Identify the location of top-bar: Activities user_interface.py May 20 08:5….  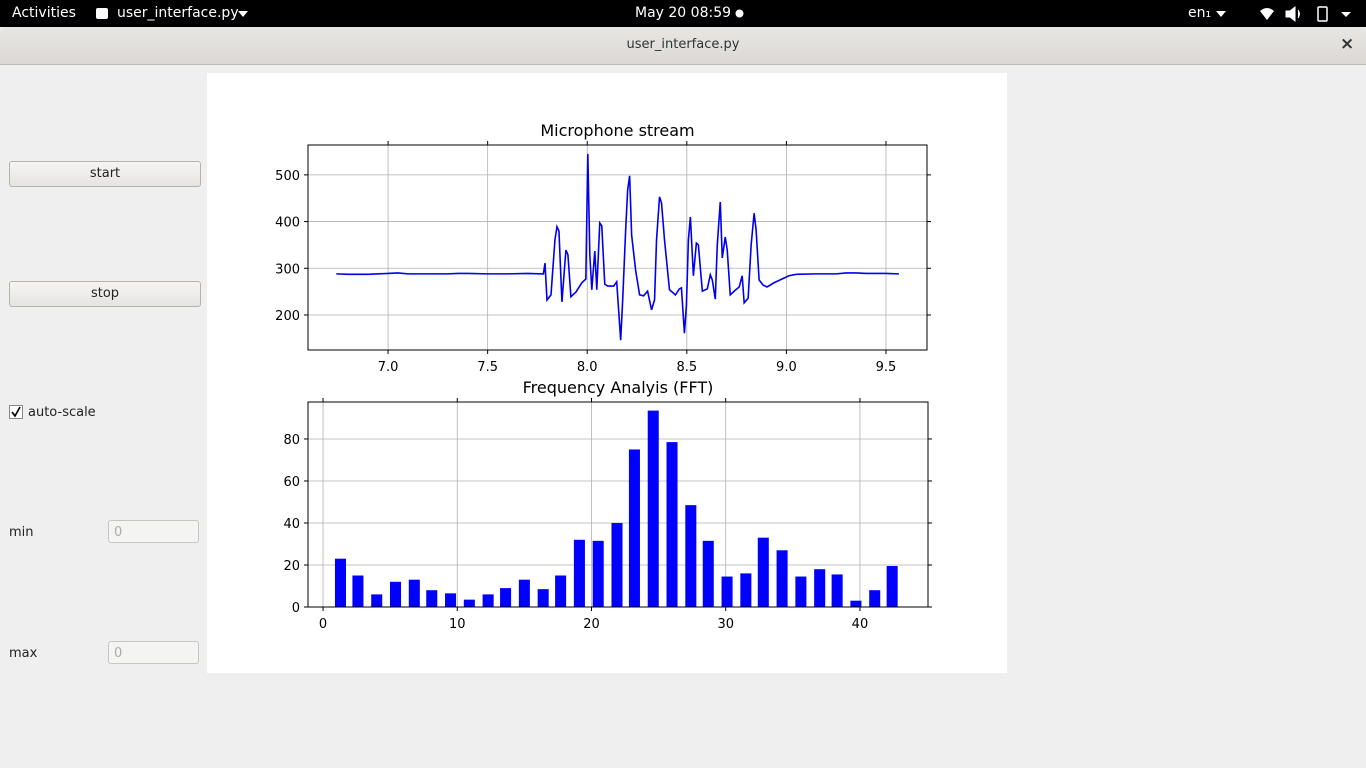
(683, 13).